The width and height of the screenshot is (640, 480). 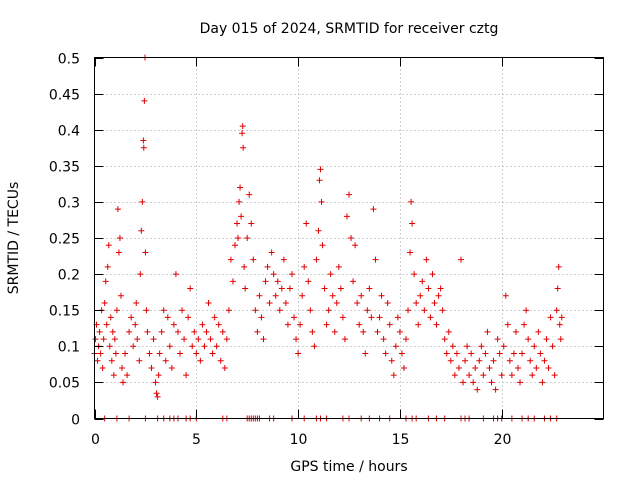 What do you see at coordinates (299, 440) in the screenshot?
I see `x-tick-label: 10` at bounding box center [299, 440].